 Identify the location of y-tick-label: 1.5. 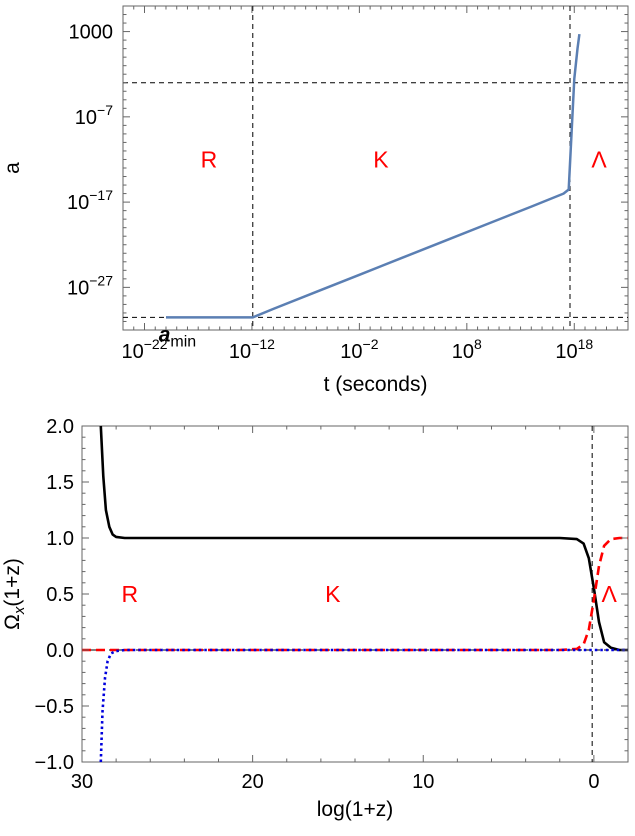
(60, 483).